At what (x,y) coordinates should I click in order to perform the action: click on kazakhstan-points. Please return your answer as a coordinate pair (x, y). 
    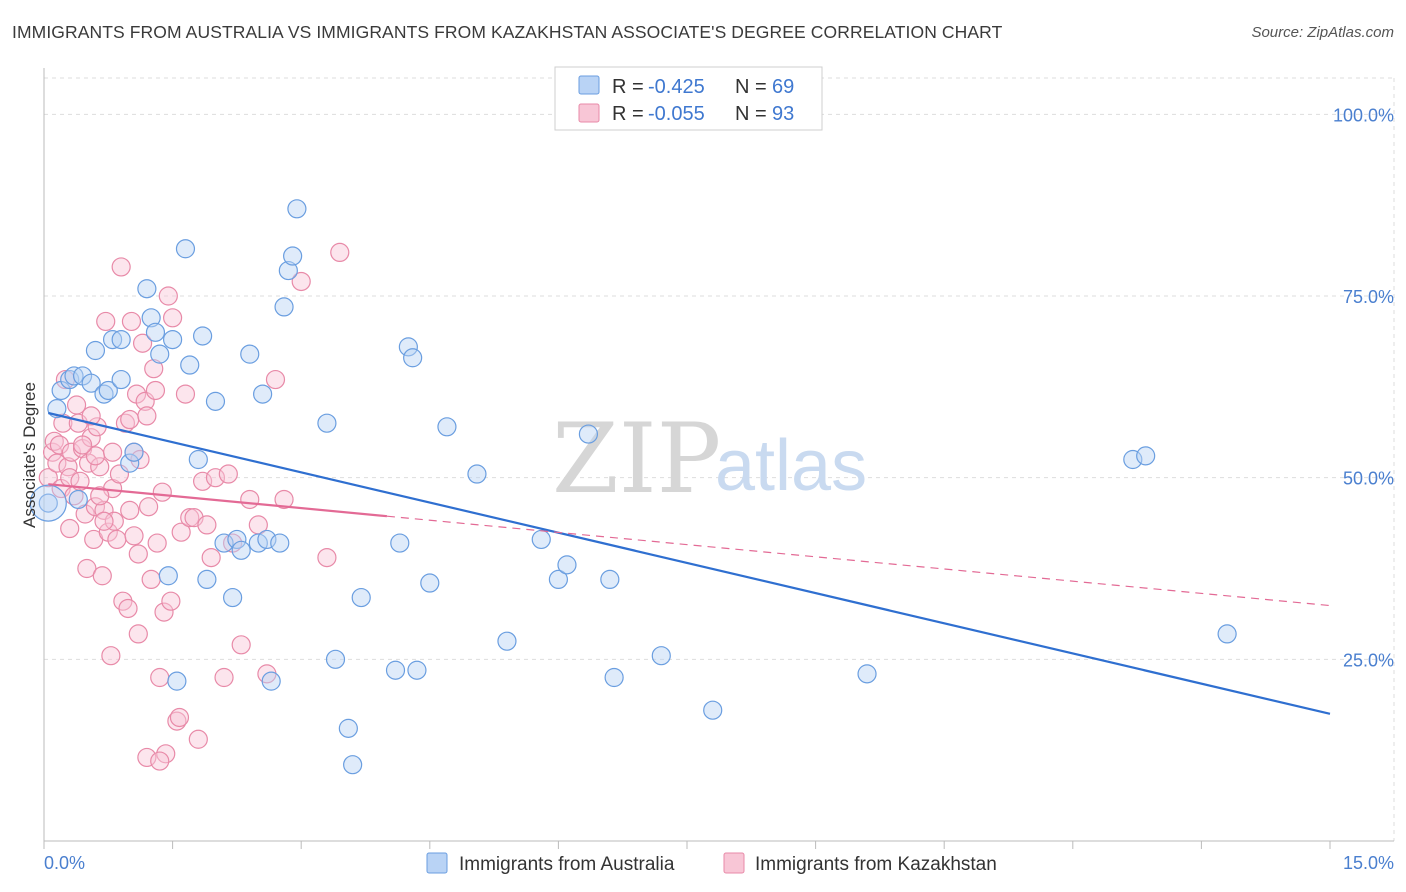
    Looking at the image, I should click on (194, 506).